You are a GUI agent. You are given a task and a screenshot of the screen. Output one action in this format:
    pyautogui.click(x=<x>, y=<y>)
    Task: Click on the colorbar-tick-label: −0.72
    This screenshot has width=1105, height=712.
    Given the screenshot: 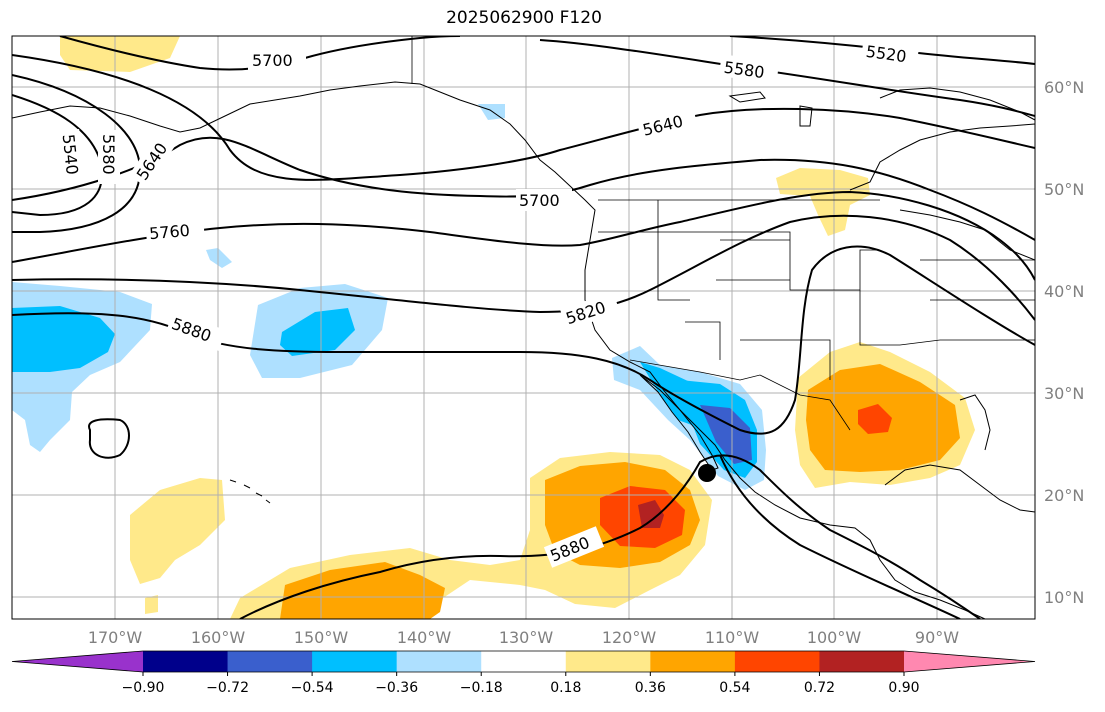 What is the action you would take?
    pyautogui.click(x=227, y=688)
    